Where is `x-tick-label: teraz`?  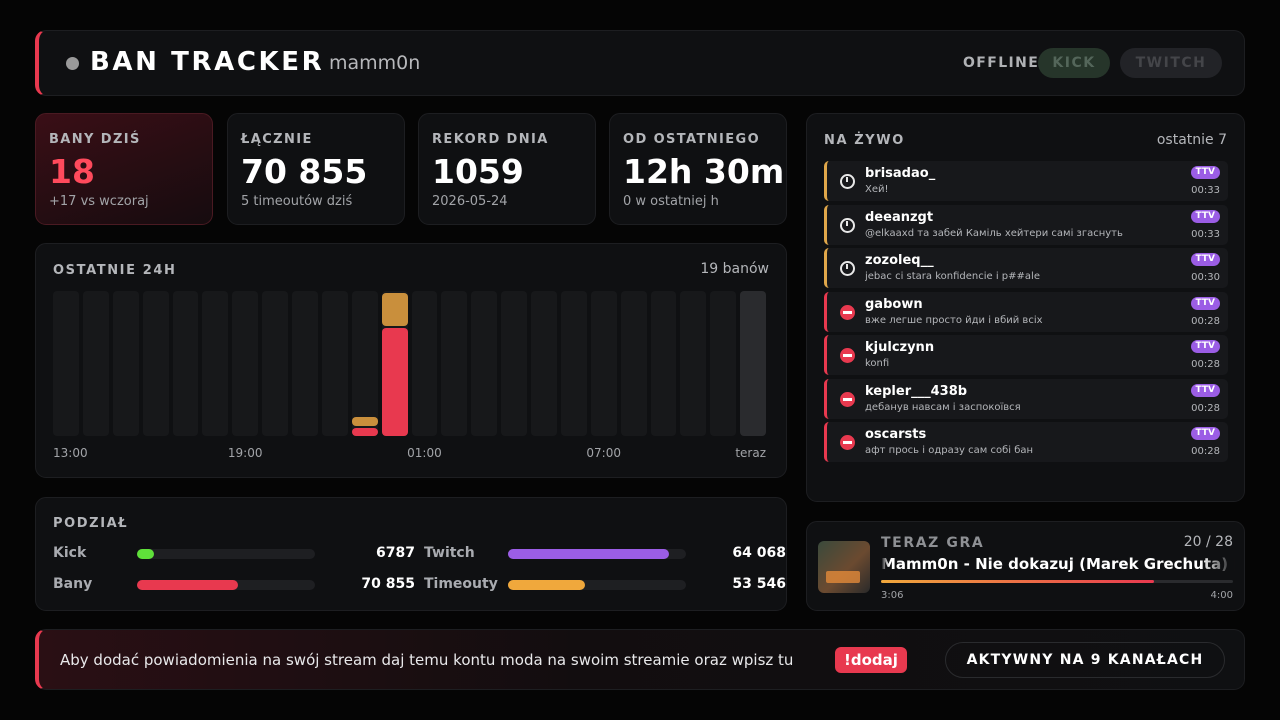 x-tick-label: teraz is located at coordinates (750, 453).